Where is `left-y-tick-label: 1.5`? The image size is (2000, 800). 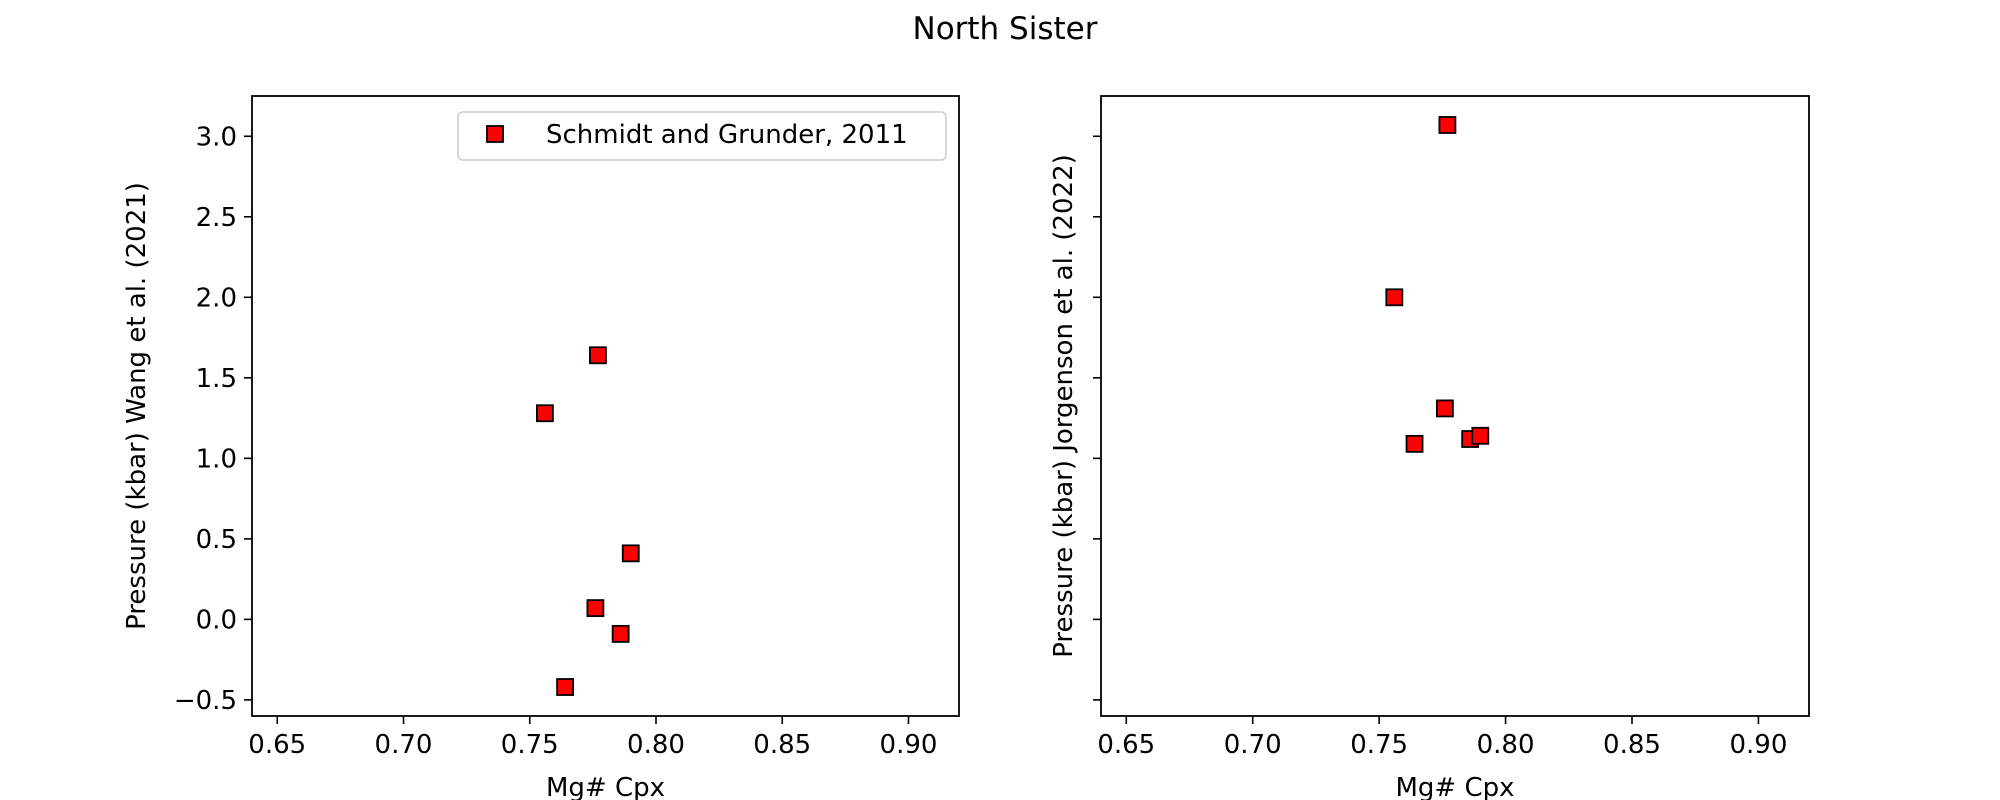 left-y-tick-label: 1.5 is located at coordinates (216, 379).